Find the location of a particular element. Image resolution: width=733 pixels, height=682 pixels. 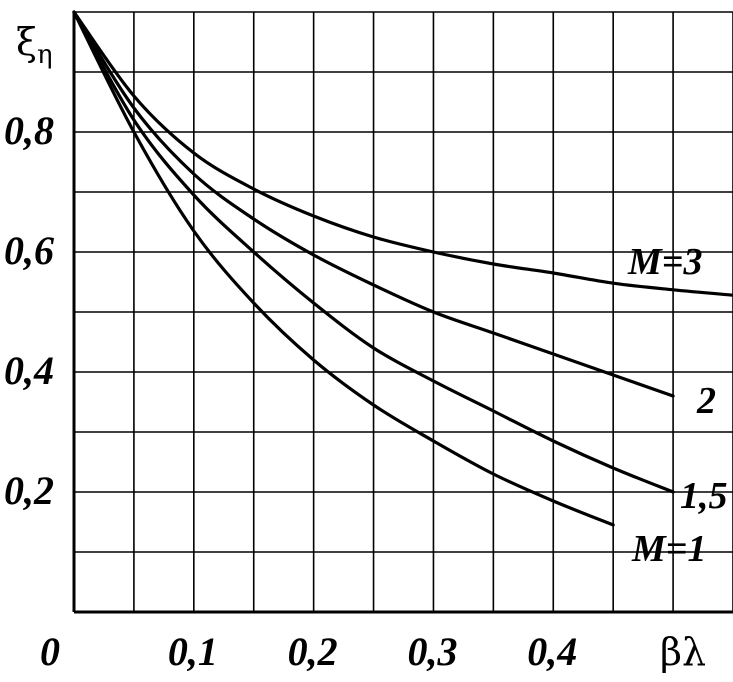

series-label-4: M=1 is located at coordinates (668, 549).